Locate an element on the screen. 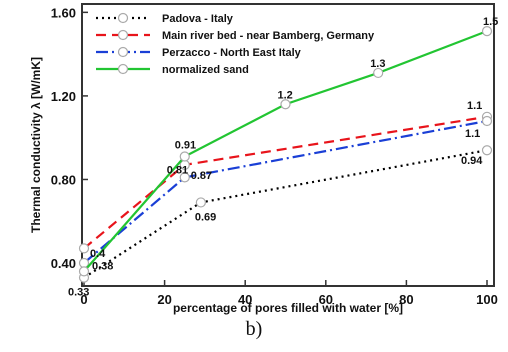 The width and height of the screenshot is (508, 352). y-tick-label: 0.80 is located at coordinates (63, 179).